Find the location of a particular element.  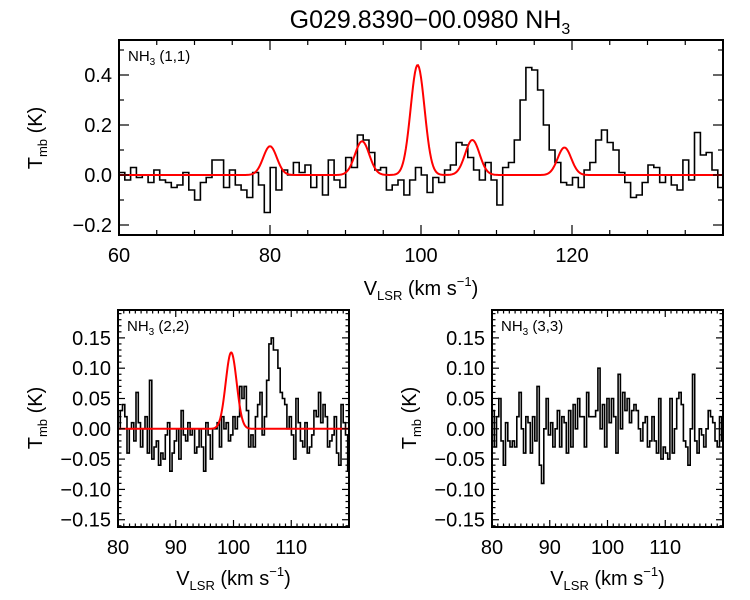

panel-label-transition: (1,1) is located at coordinates (172, 56).